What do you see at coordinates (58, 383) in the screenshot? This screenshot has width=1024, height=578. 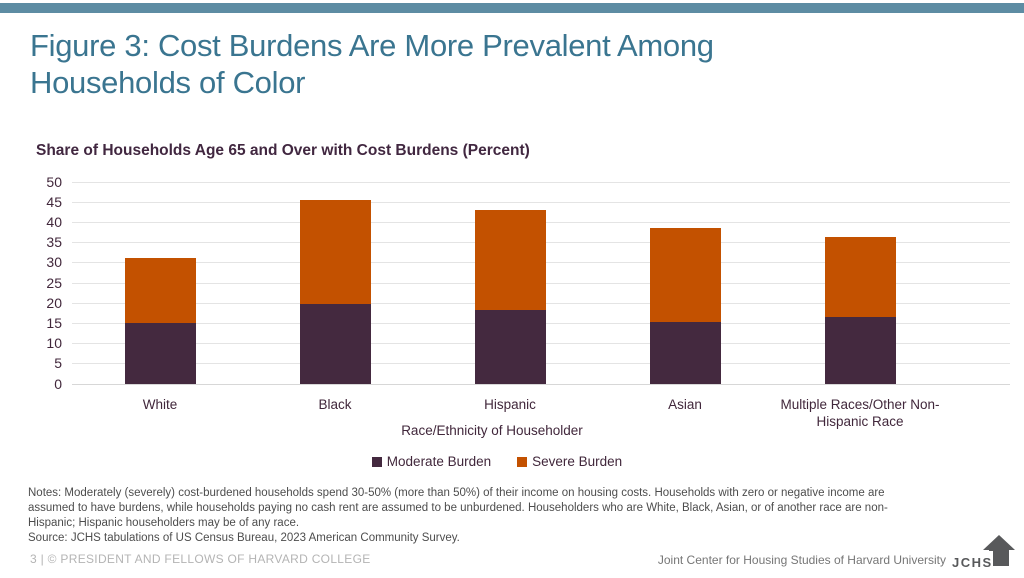 I see `y-tick-label: 0` at bounding box center [58, 383].